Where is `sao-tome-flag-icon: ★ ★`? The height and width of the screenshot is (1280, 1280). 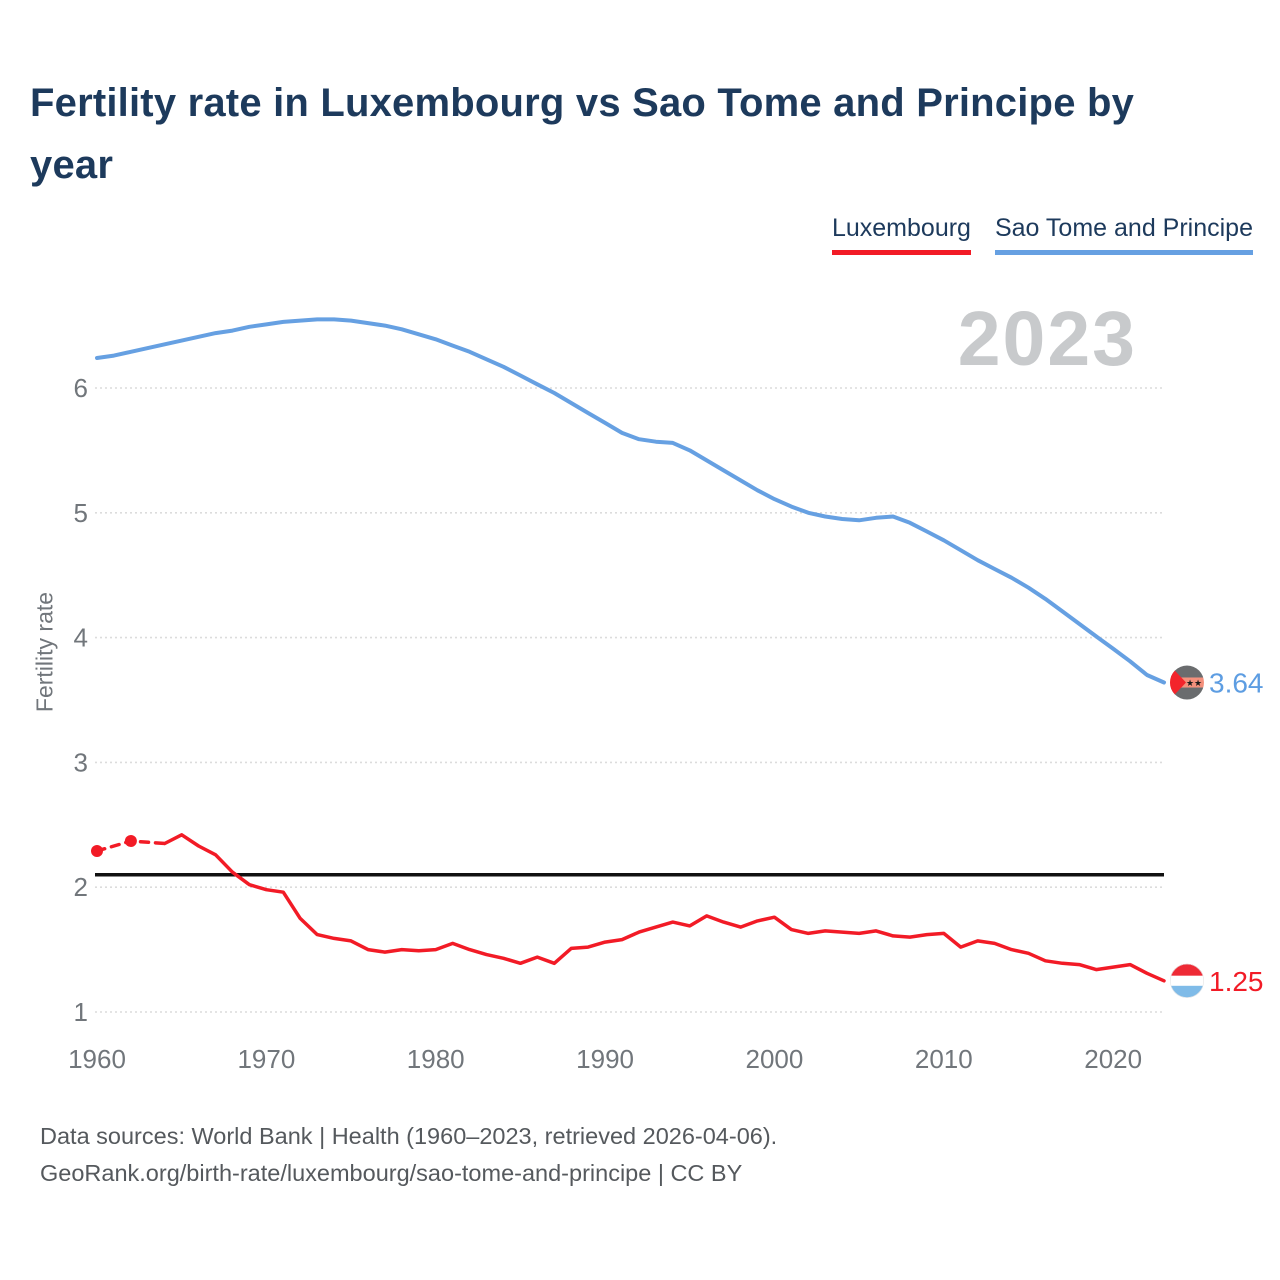 sao-tome-flag-icon: ★ ★ is located at coordinates (1187, 682).